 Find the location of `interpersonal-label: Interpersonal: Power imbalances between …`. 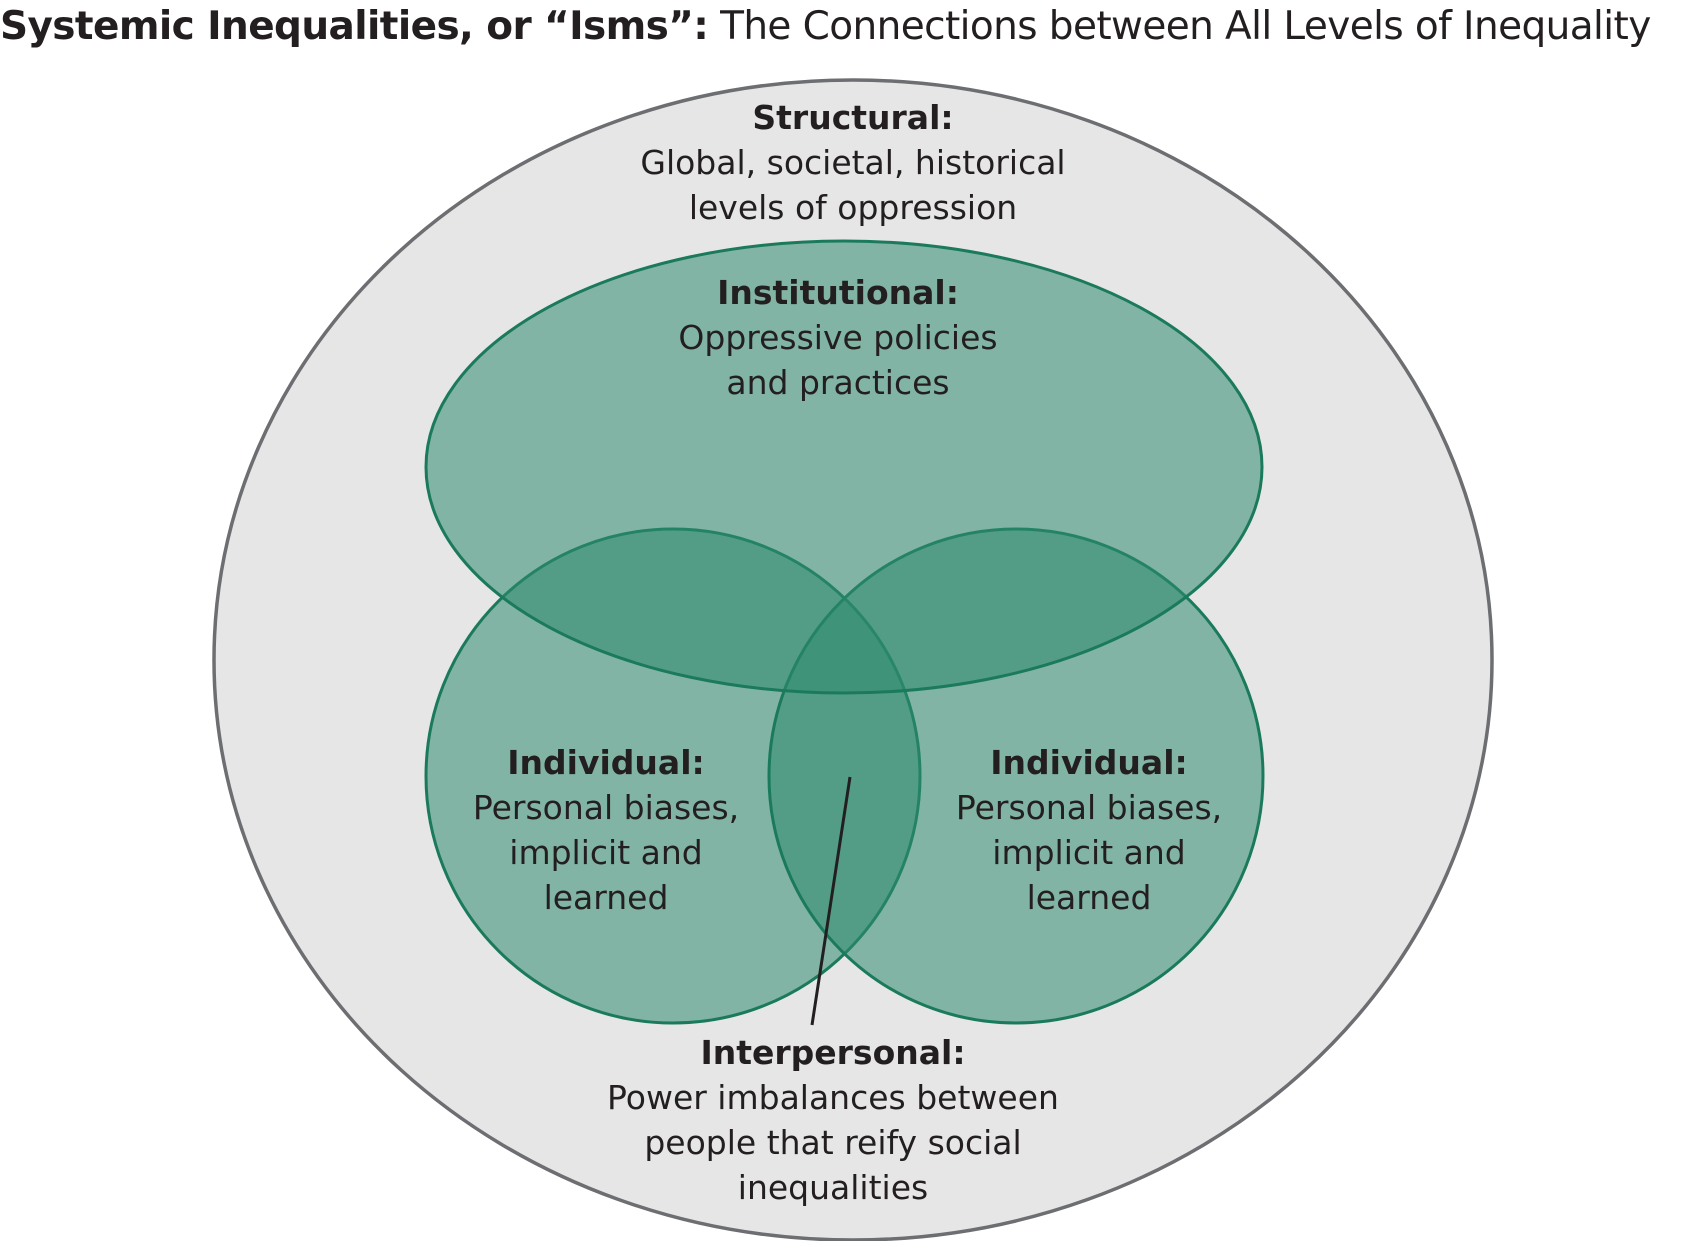

interpersonal-label: Interpersonal: Power imbalances between … is located at coordinates (833, 1120).